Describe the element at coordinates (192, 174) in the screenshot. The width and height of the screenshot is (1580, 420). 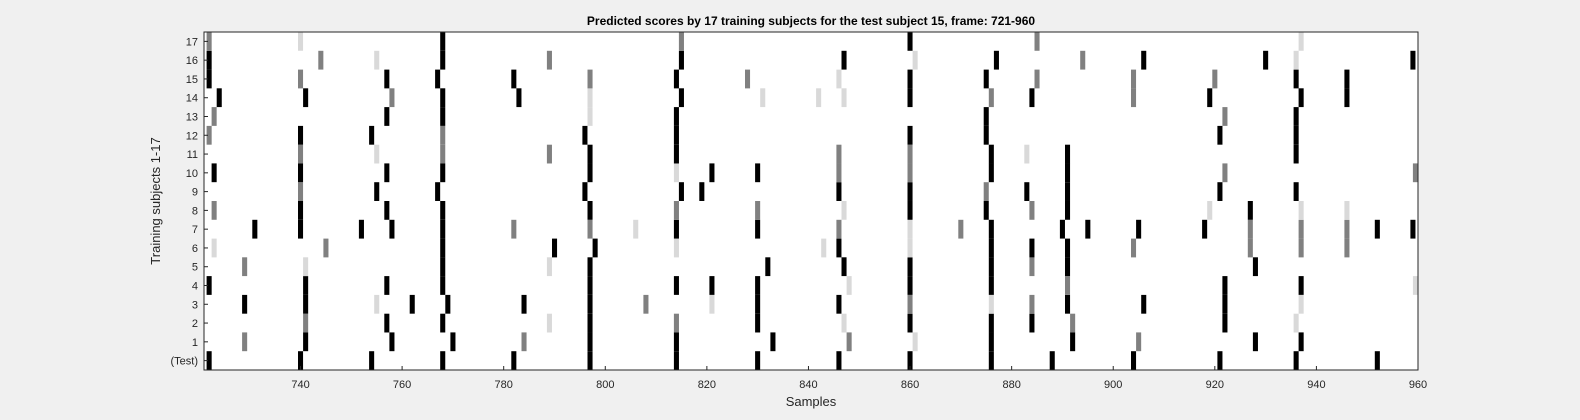
I see `y-tick-label: 10` at that location.